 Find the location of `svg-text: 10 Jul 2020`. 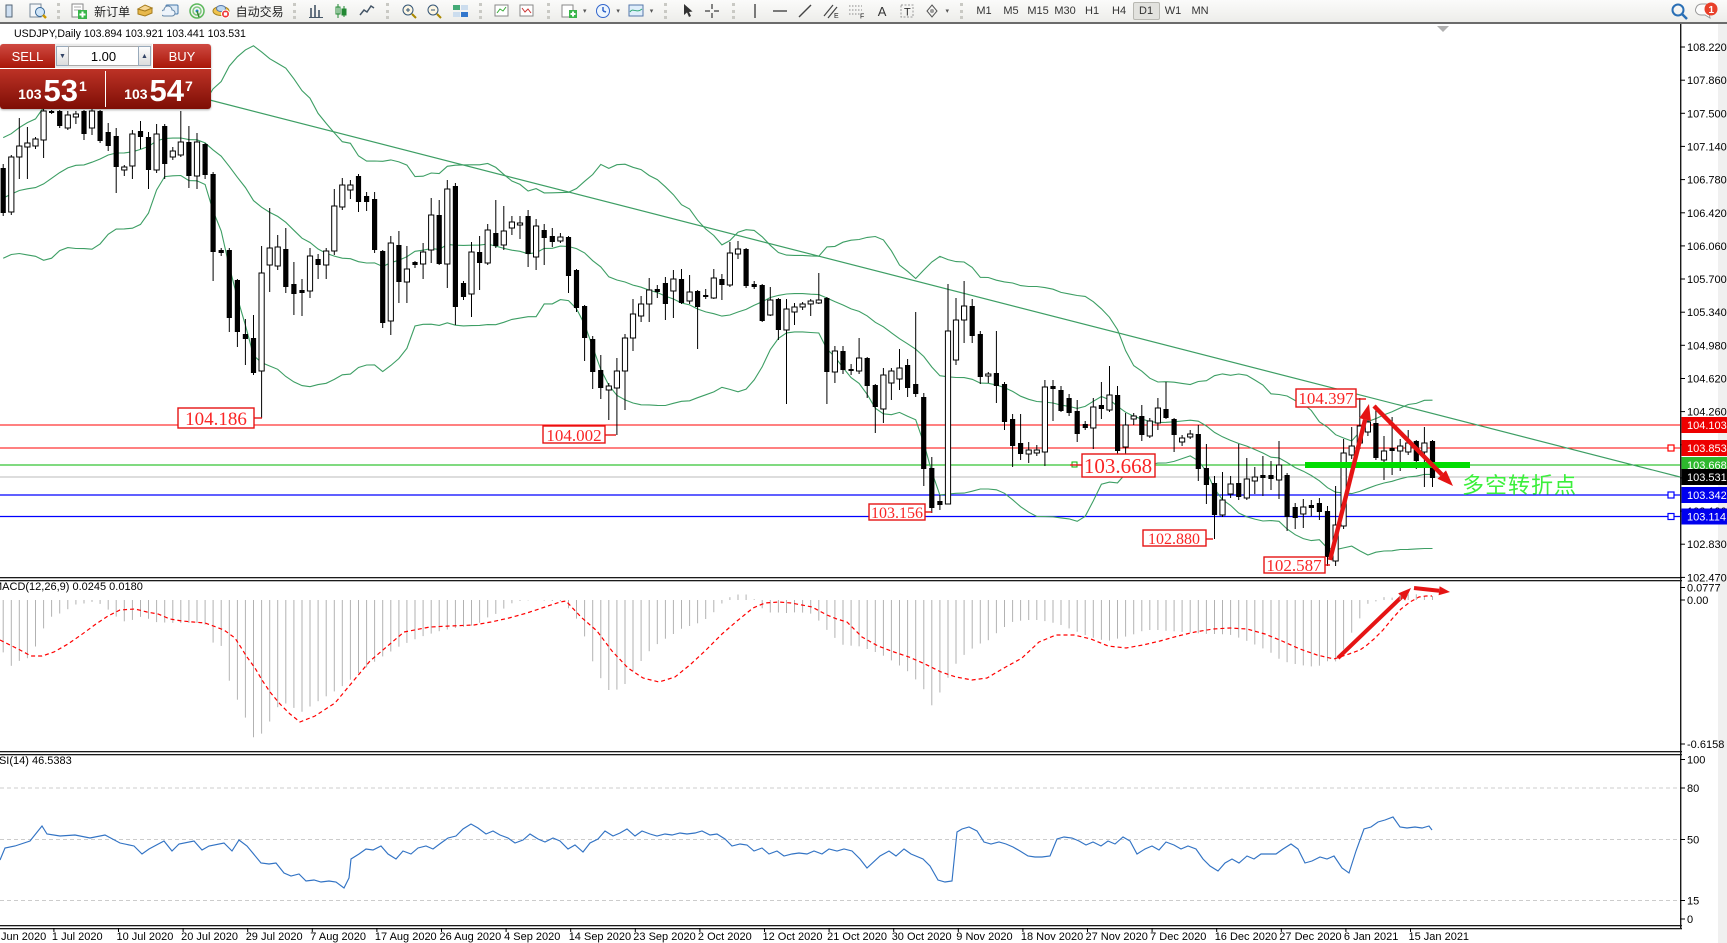

svg-text: 10 Jul 2020 is located at coordinates (145, 937).